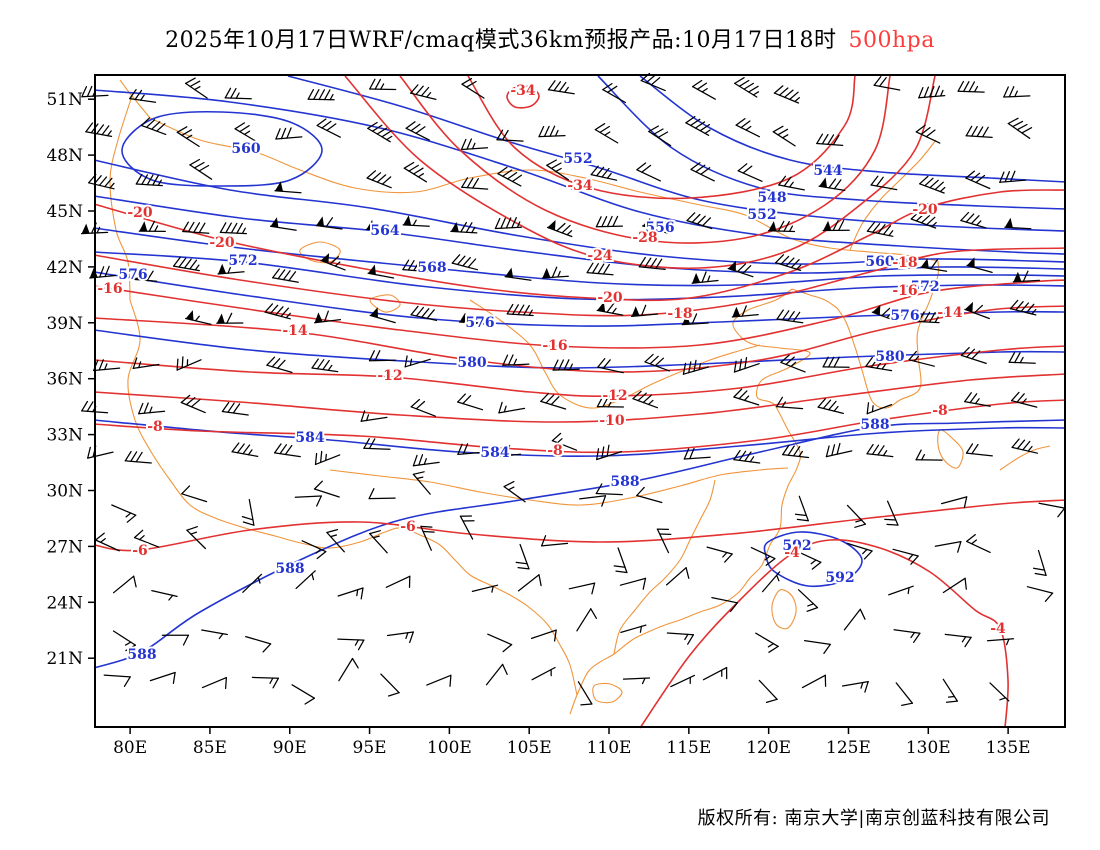 This screenshot has height=850, width=1100. I want to click on y-axis-label: 30N, so click(64, 492).